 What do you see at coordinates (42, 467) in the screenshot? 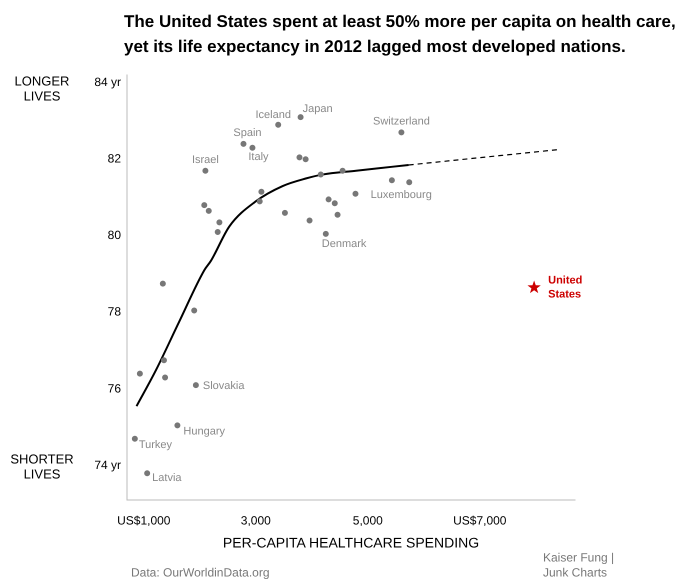
I see `text: SHORTER LIVES` at bounding box center [42, 467].